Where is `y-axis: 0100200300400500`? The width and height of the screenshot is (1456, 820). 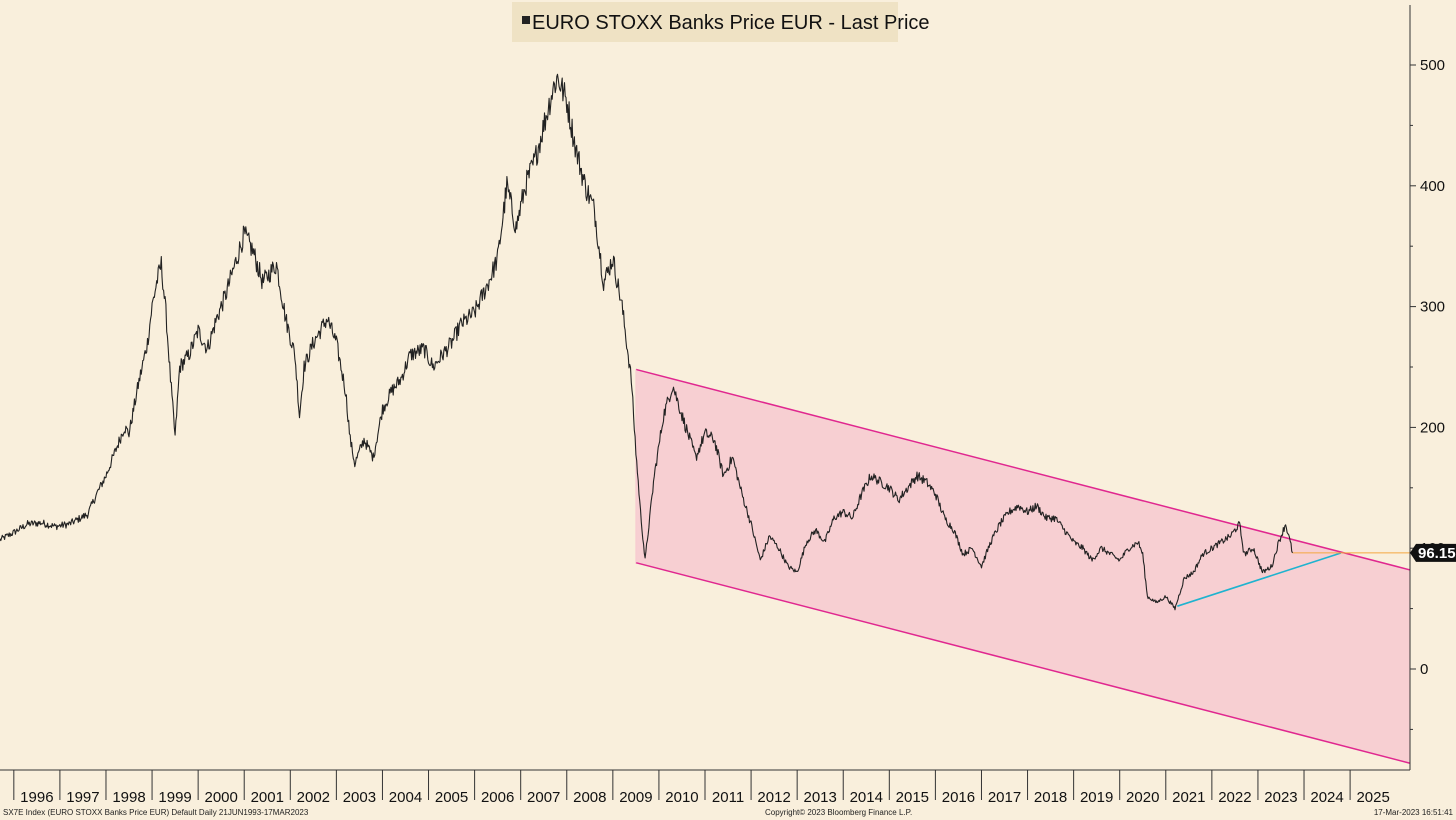 y-axis: 0100200300400500 is located at coordinates (1427, 393).